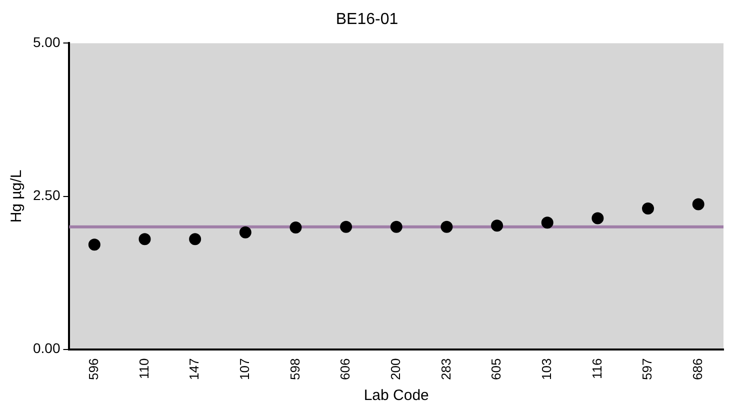  Describe the element at coordinates (144, 369) in the screenshot. I see `x-tick-label: 110` at that location.